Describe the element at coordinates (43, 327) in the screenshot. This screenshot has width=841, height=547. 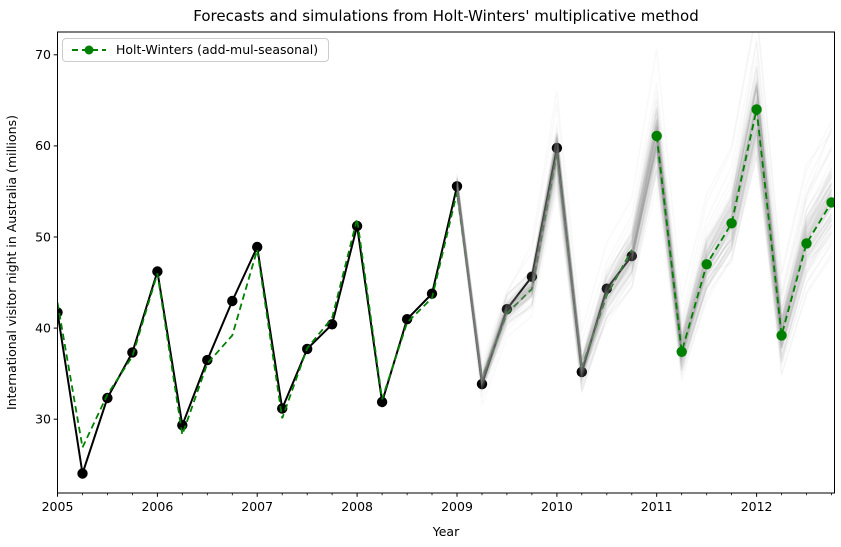
I see `y-tick-label: 40` at that location.